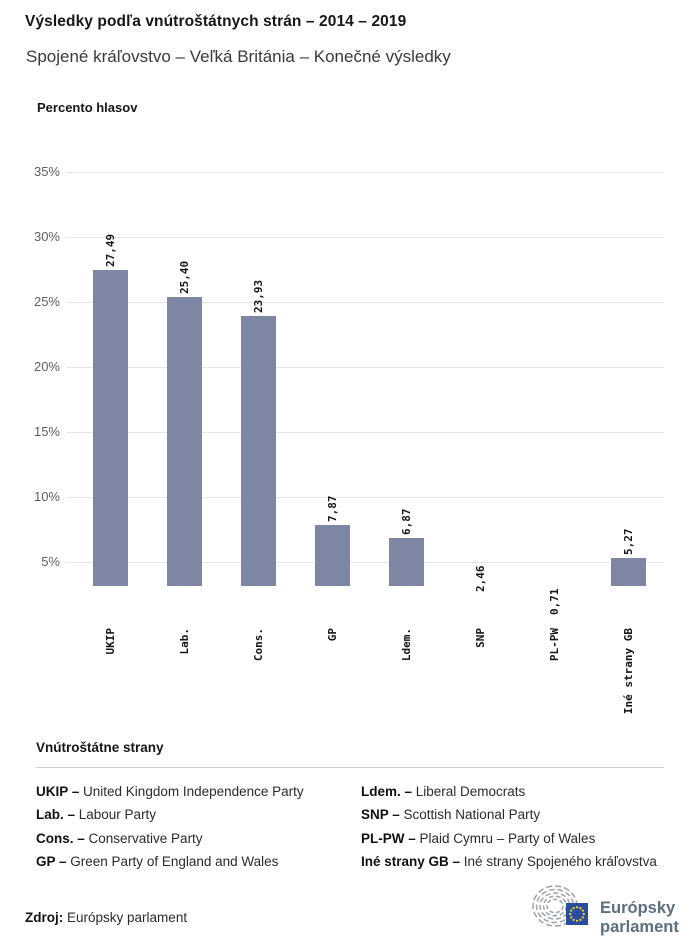 The image size is (700, 946). I want to click on legend-party-name: Liberal Democrats, so click(469, 791).